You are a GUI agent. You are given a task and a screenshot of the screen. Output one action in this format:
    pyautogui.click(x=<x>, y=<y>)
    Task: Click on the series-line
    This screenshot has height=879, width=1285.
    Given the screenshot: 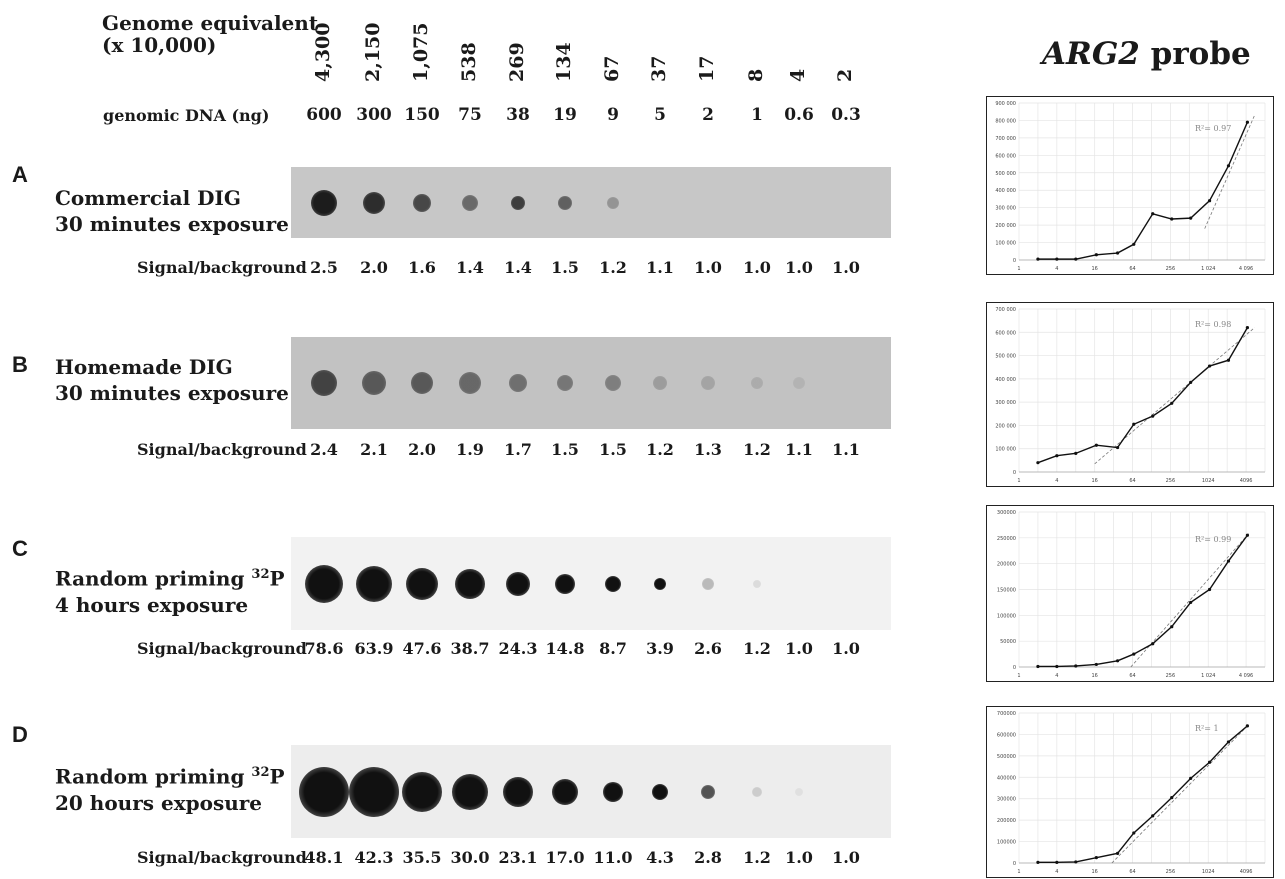 What is the action you would take?
    pyautogui.click(x=1142, y=794)
    